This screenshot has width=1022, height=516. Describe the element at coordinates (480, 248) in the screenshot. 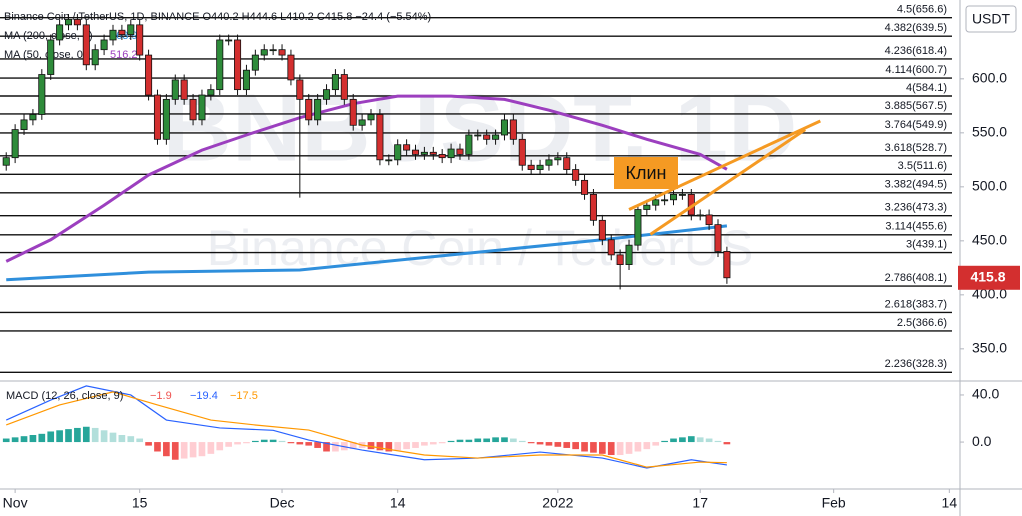

I see `watermark-sub: Binance Coin / TetherUS` at that location.